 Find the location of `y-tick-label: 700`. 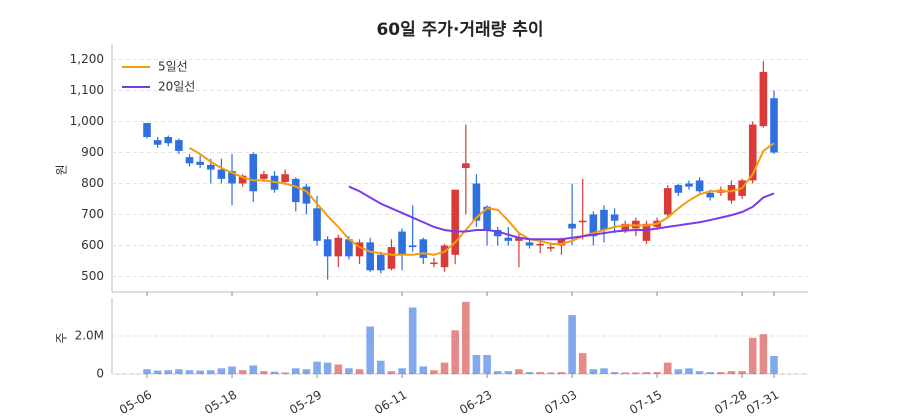

y-tick-label: 700 is located at coordinates (92, 214).